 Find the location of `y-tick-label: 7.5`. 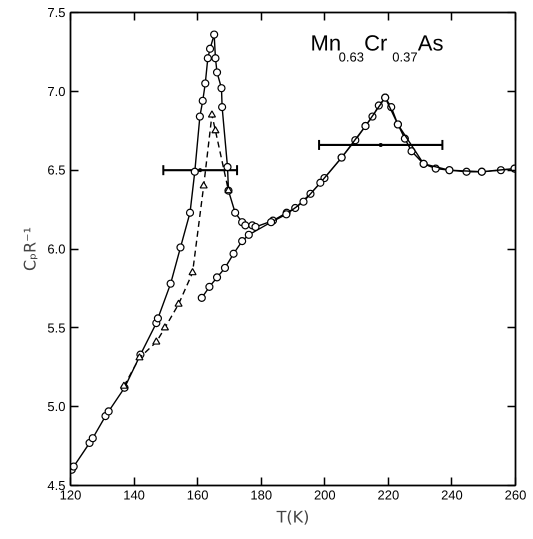

y-tick-label: 7.5 is located at coordinates (56, 12).